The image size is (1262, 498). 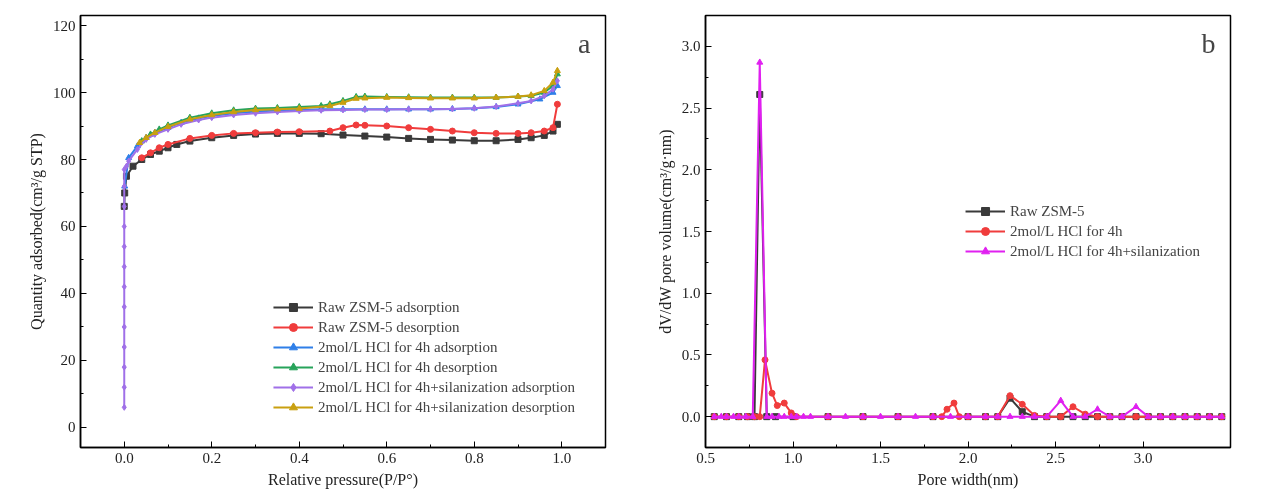 What do you see at coordinates (691, 46) in the screenshot?
I see `y-tick-label: 3.0` at bounding box center [691, 46].